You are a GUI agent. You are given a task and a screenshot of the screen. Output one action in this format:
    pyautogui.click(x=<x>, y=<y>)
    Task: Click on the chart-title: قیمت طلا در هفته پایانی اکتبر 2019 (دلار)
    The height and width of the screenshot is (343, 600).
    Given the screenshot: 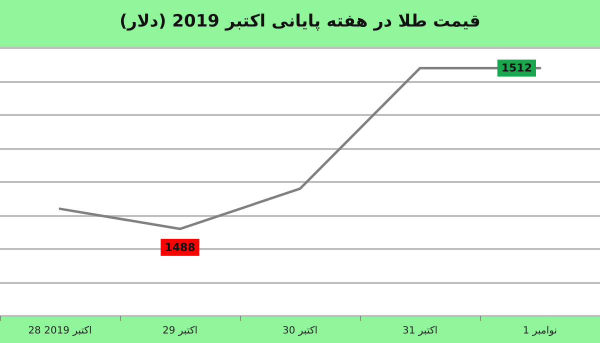 What is the action you would take?
    pyautogui.click(x=300, y=22)
    